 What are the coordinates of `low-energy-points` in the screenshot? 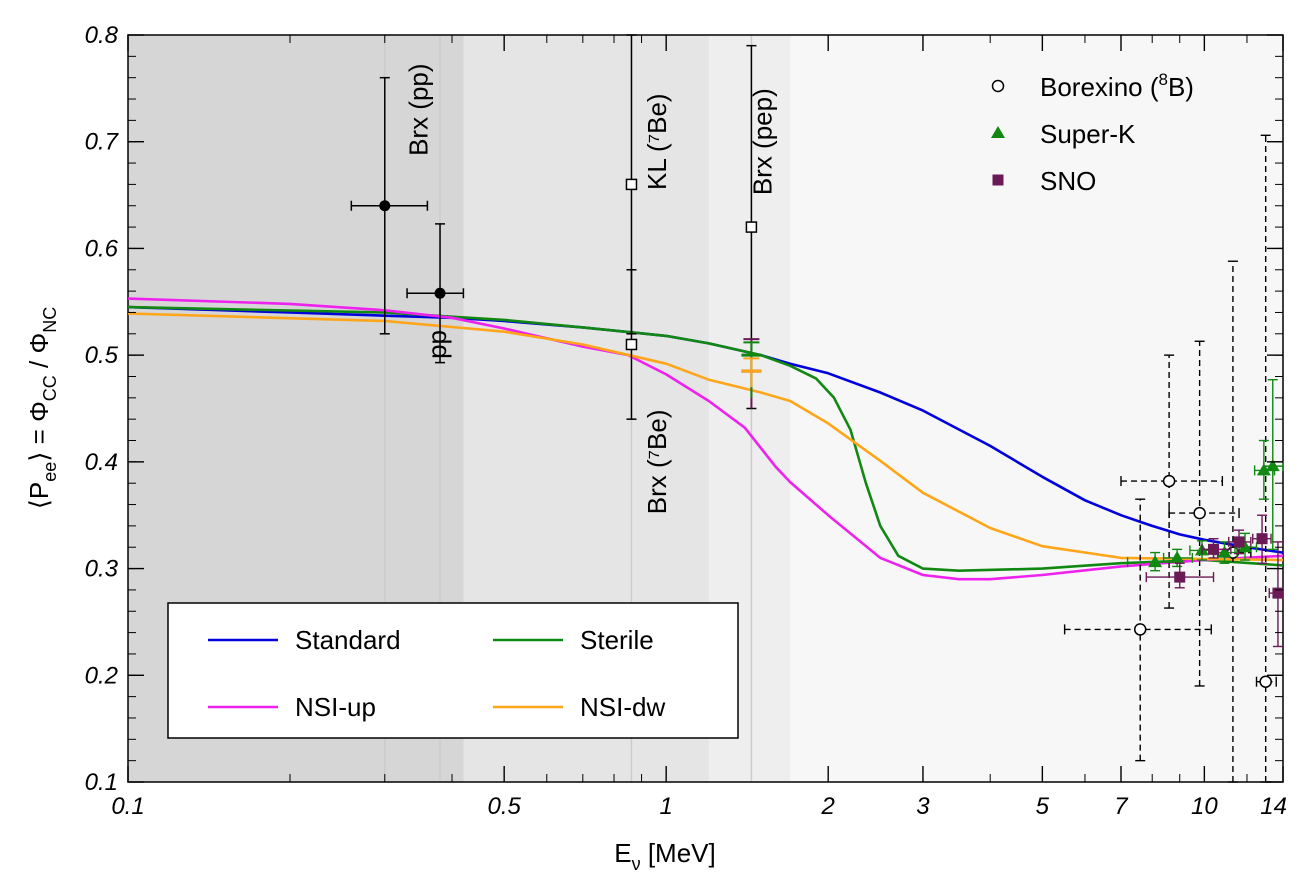 It's located at (556, 227).